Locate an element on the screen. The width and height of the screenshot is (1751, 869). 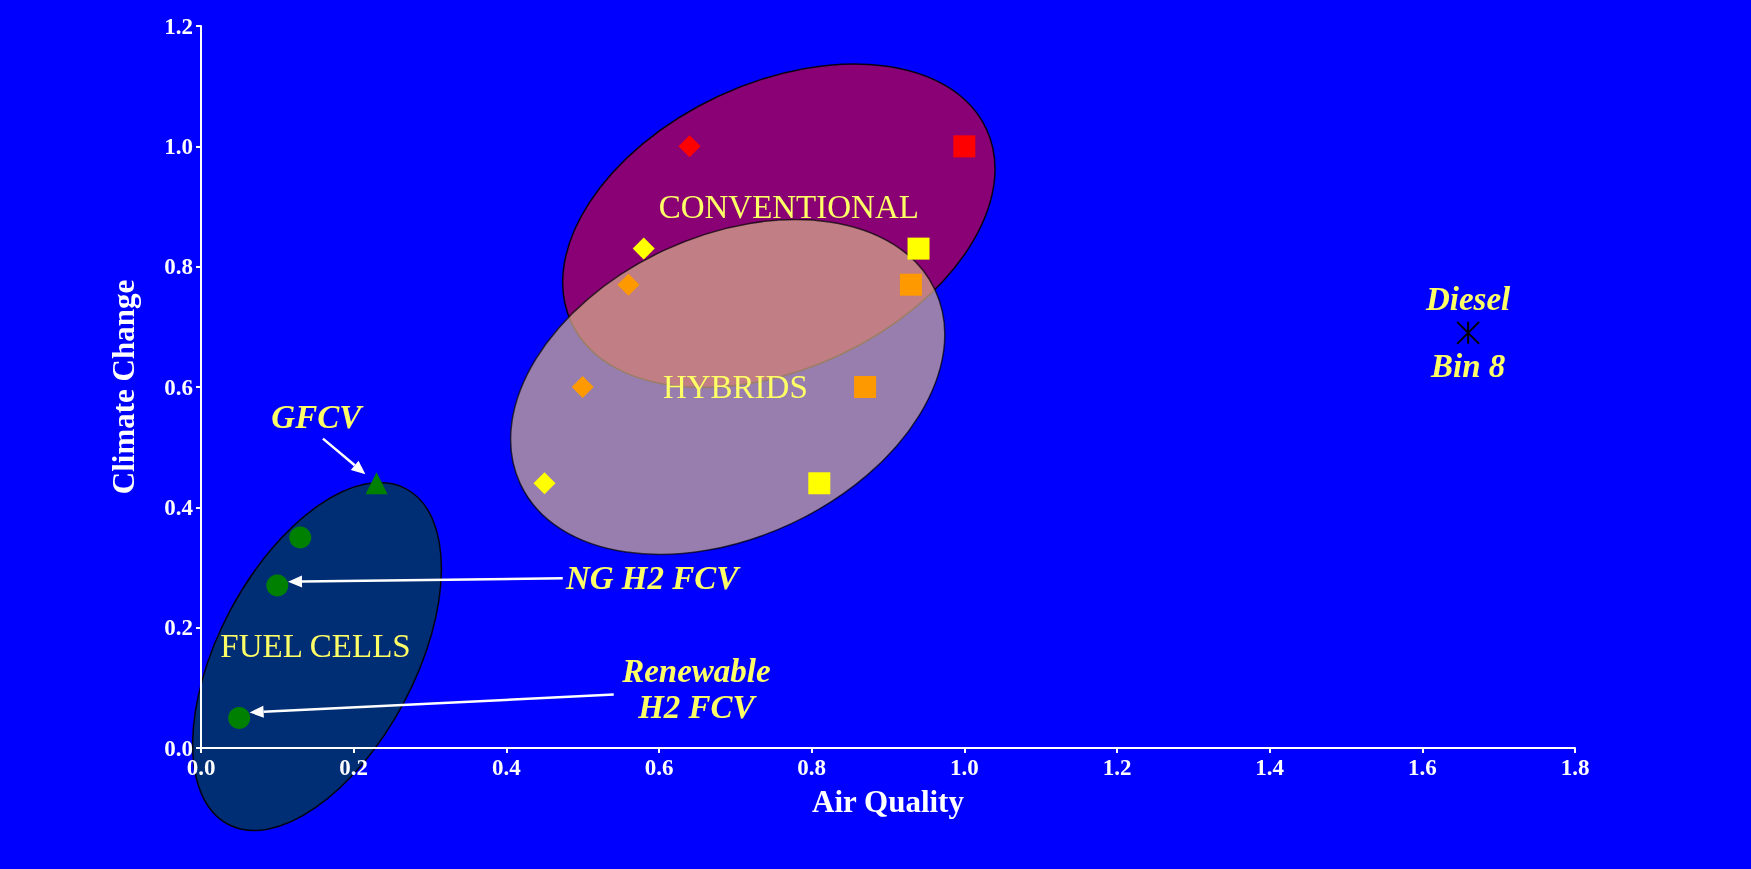
y-tick-label: 0.8 is located at coordinates (178, 267).